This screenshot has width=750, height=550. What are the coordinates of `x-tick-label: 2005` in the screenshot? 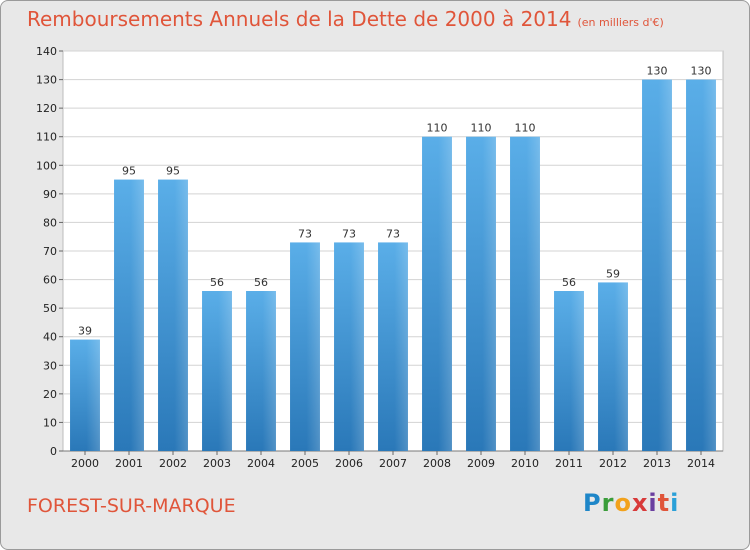 It's located at (305, 463).